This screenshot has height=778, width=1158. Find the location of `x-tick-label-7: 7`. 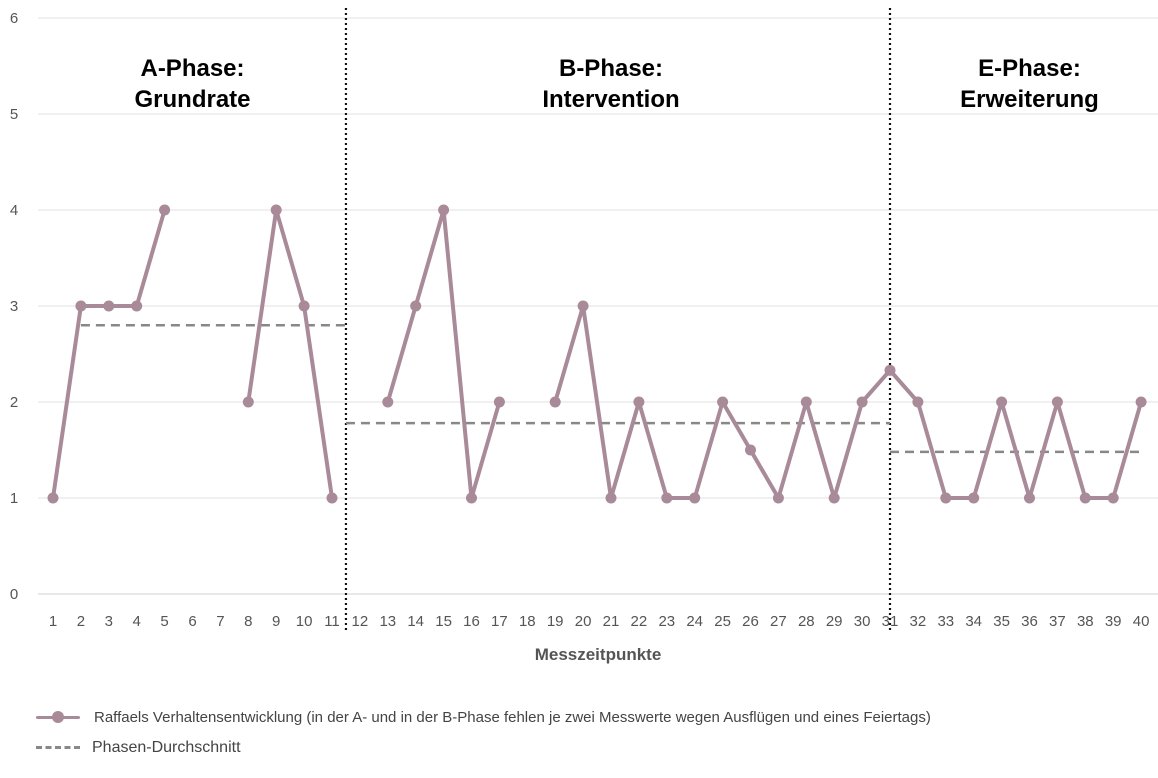

x-tick-label-7: 7 is located at coordinates (220, 621).